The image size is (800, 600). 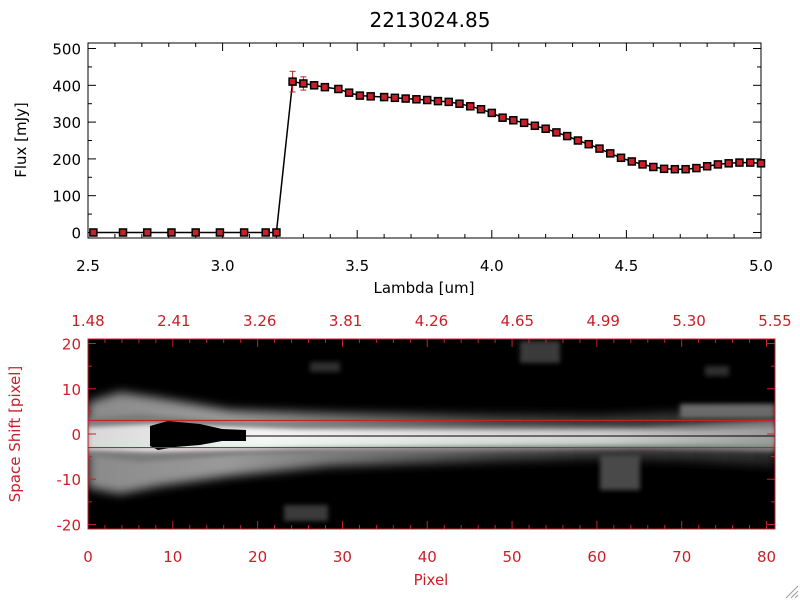 What do you see at coordinates (596, 557) in the screenshot?
I see `spectrum-x-tick-label: 60` at bounding box center [596, 557].